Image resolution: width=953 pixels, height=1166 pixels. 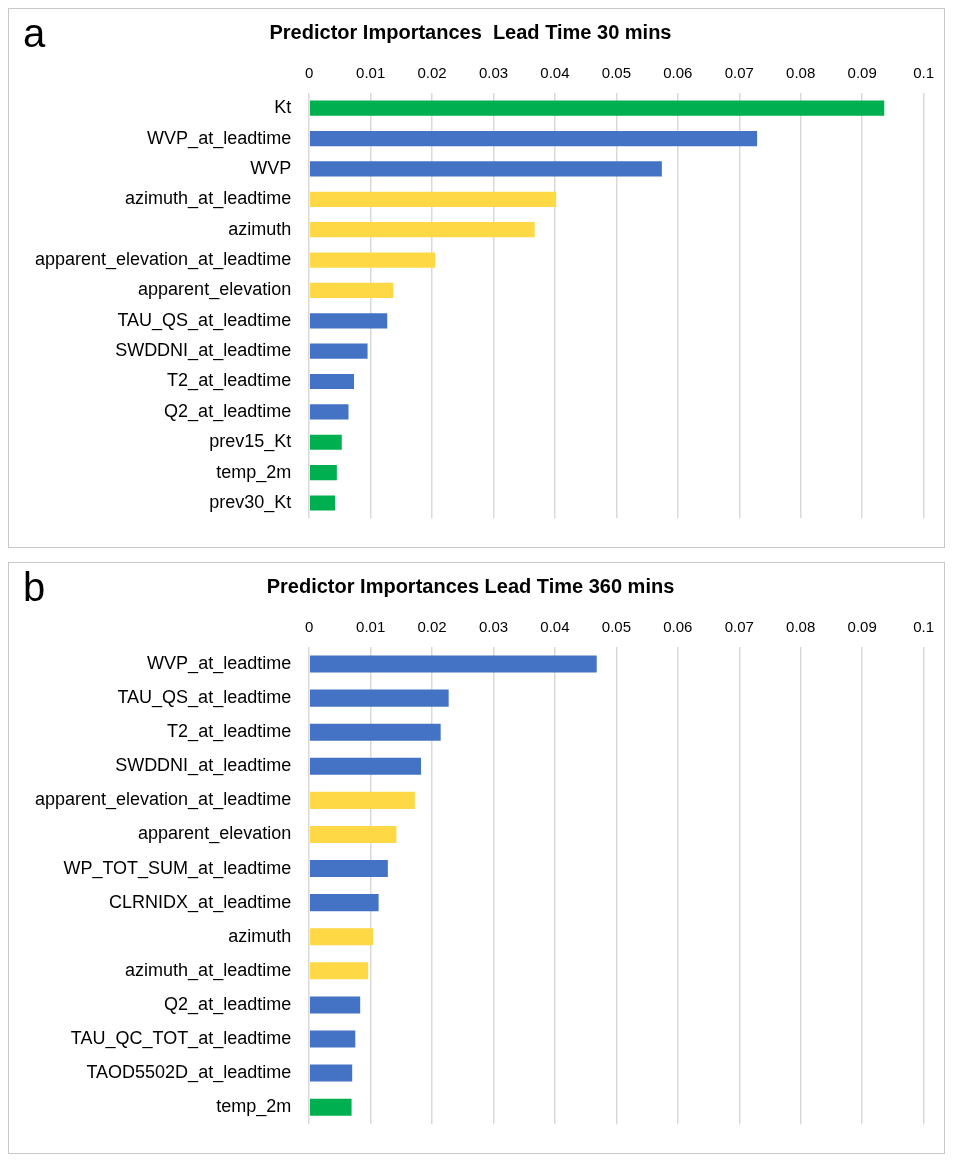 I want to click on y-tick-label: prev30_Kt, so click(x=250, y=502).